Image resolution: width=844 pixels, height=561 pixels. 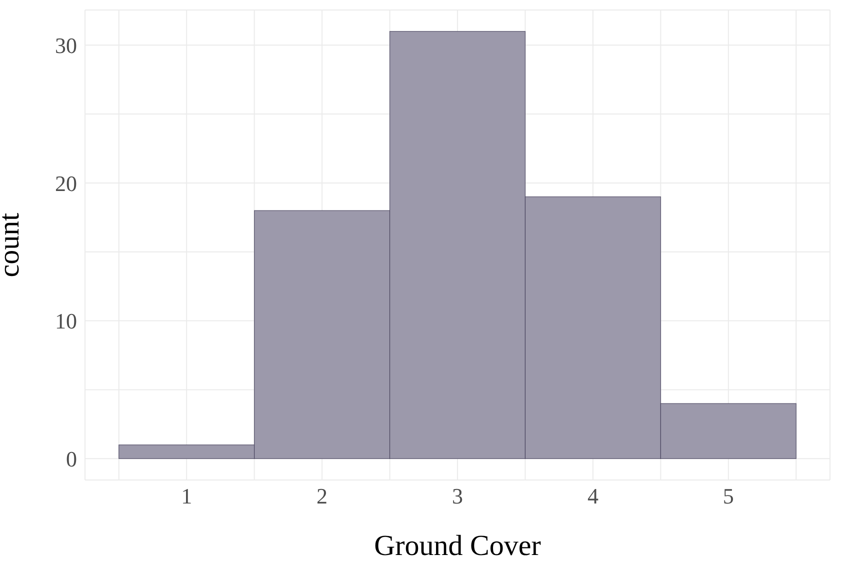 I want to click on x-tick-label: 4, so click(x=592, y=496).